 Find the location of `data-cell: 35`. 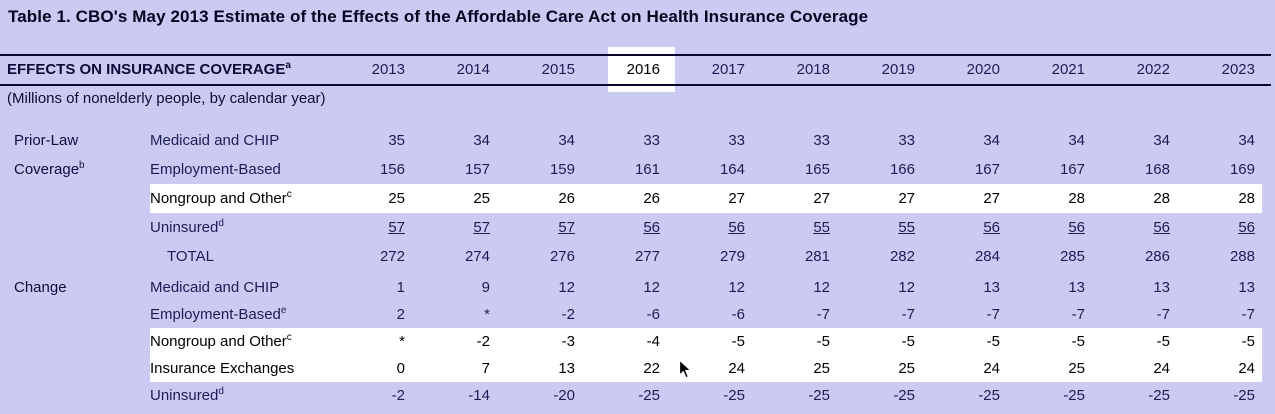

data-cell: 35 is located at coordinates (396, 140).